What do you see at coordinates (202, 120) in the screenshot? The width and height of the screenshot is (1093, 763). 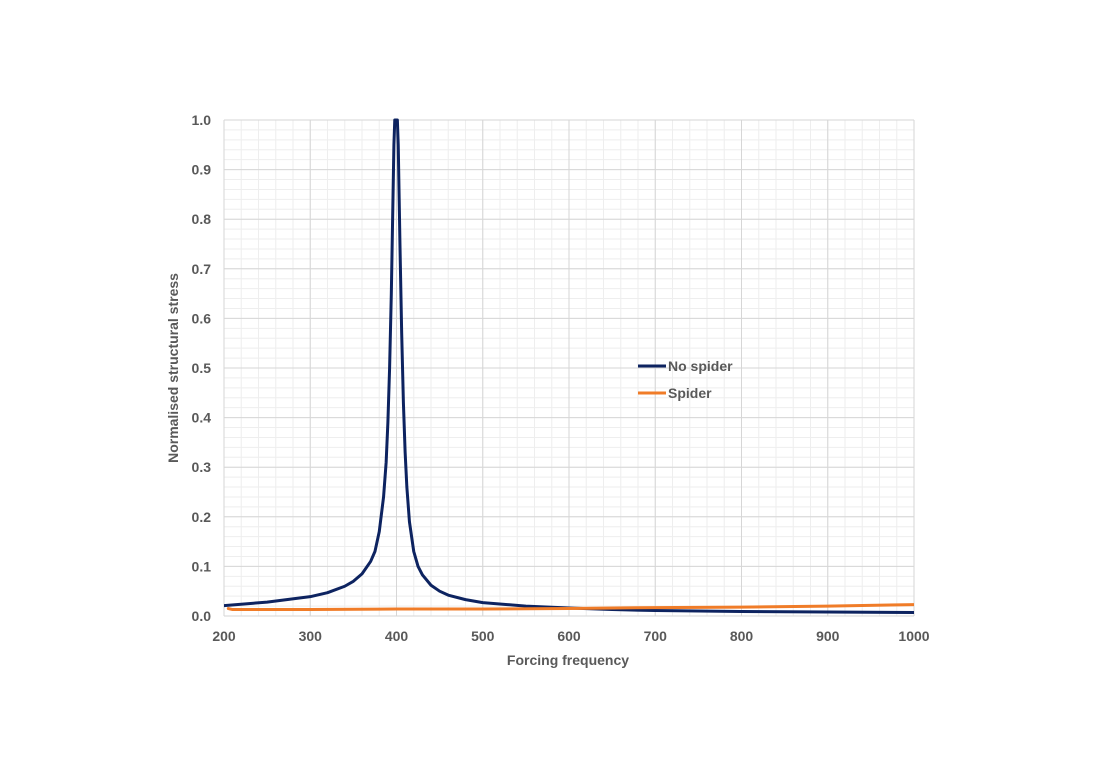 I see `y-tick-label: 1.0` at bounding box center [202, 120].